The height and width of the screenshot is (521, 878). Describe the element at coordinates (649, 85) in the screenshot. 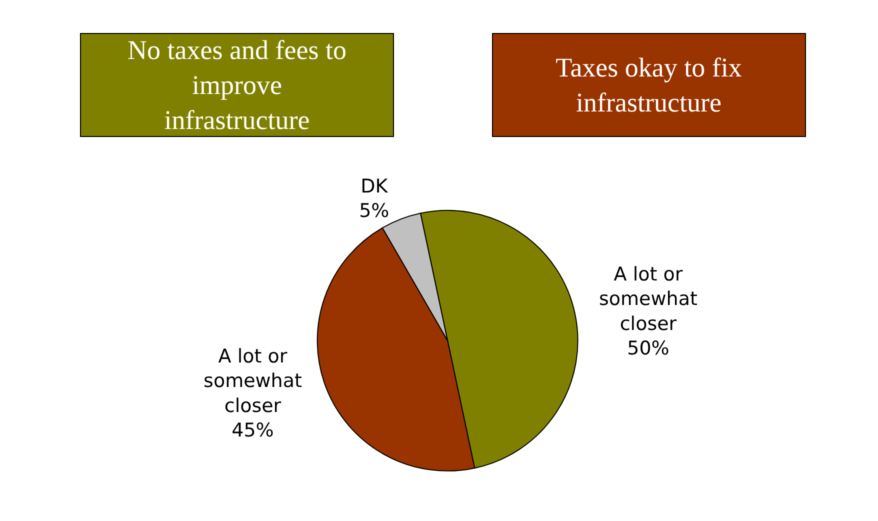

I see `text: Taxes okay to fix infrastructure` at that location.